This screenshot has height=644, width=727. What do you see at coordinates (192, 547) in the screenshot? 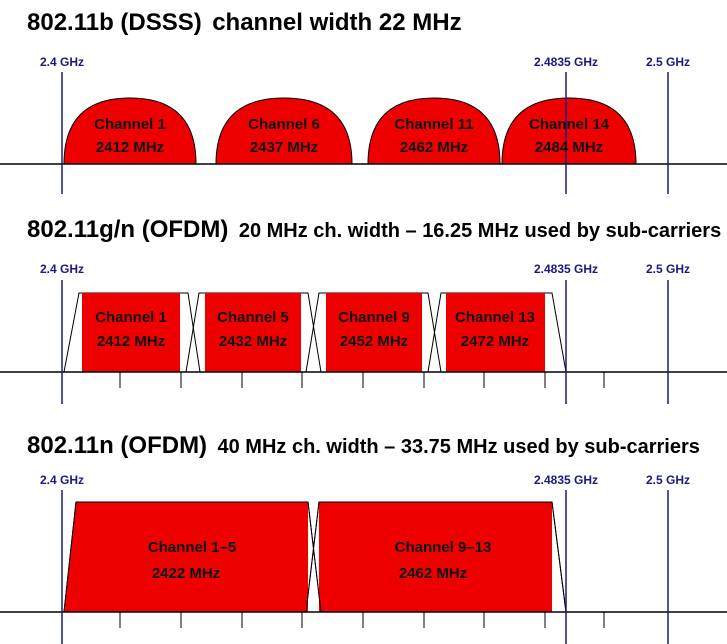
I see `channel-label: Channel 1–5` at bounding box center [192, 547].